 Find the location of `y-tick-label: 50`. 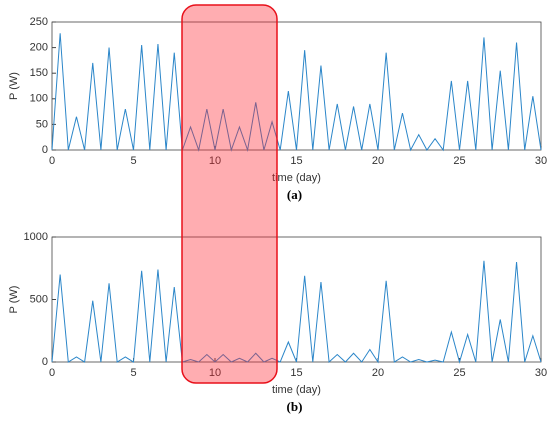

y-tick-label: 50 is located at coordinates (42, 124).